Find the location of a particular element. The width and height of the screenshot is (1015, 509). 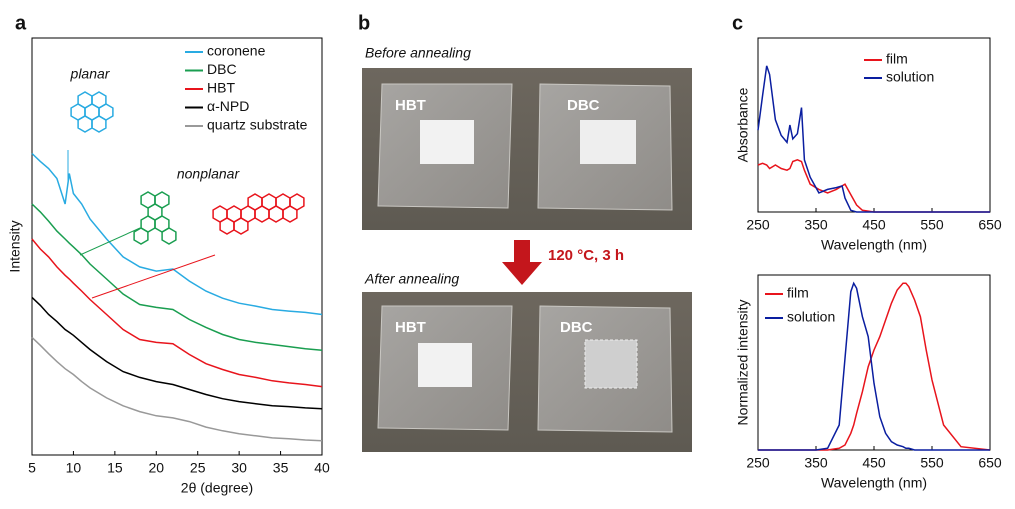

x-tick-label: 5 is located at coordinates (32, 468).